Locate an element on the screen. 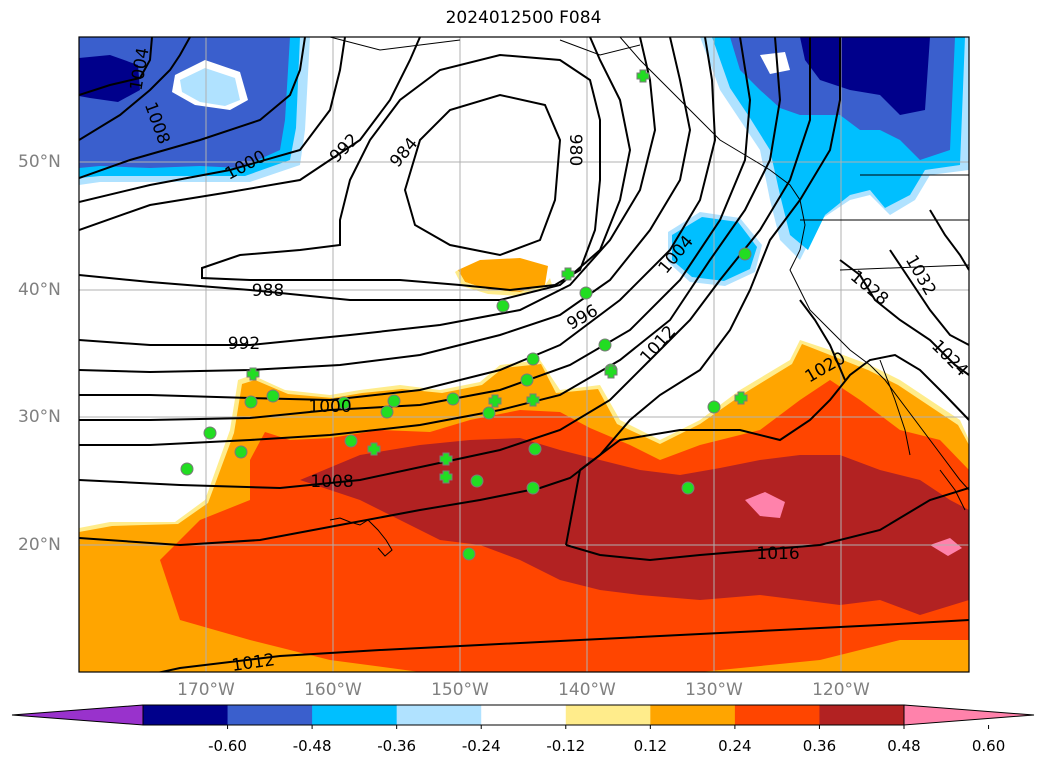  lat-label-20n: 20°N is located at coordinates (39, 545).